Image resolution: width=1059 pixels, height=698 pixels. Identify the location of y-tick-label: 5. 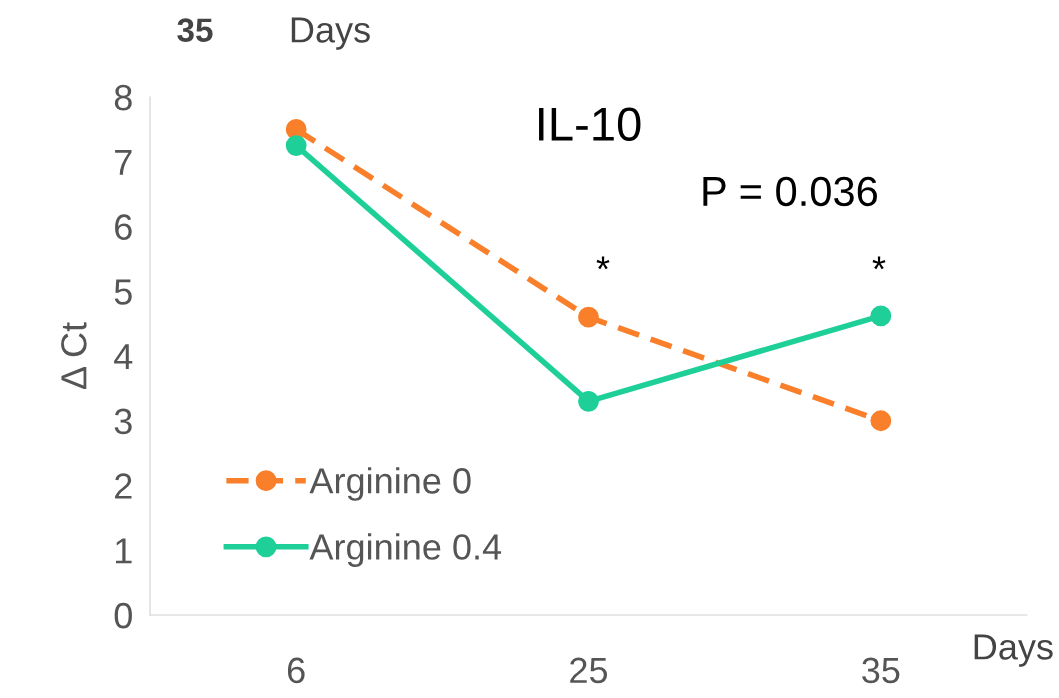
(123, 292).